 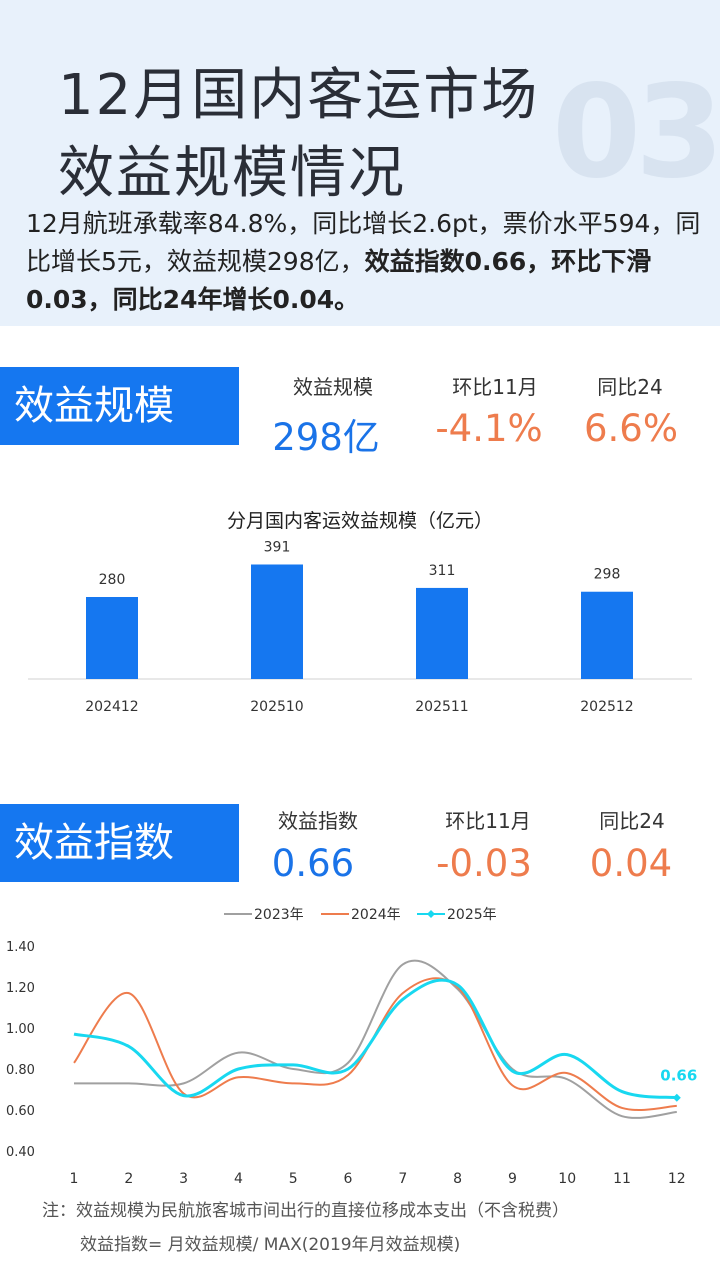 I want to click on bar-value-label: 391, so click(x=277, y=547).